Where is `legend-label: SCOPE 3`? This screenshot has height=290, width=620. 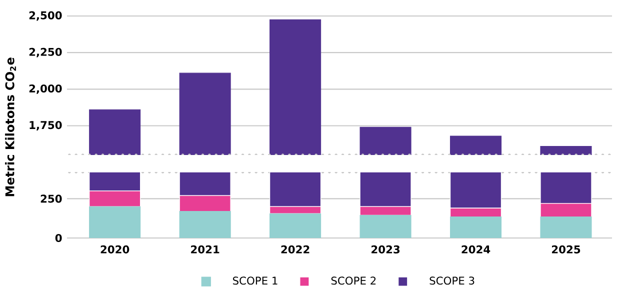
legend-label: SCOPE 3 is located at coordinates (452, 280).